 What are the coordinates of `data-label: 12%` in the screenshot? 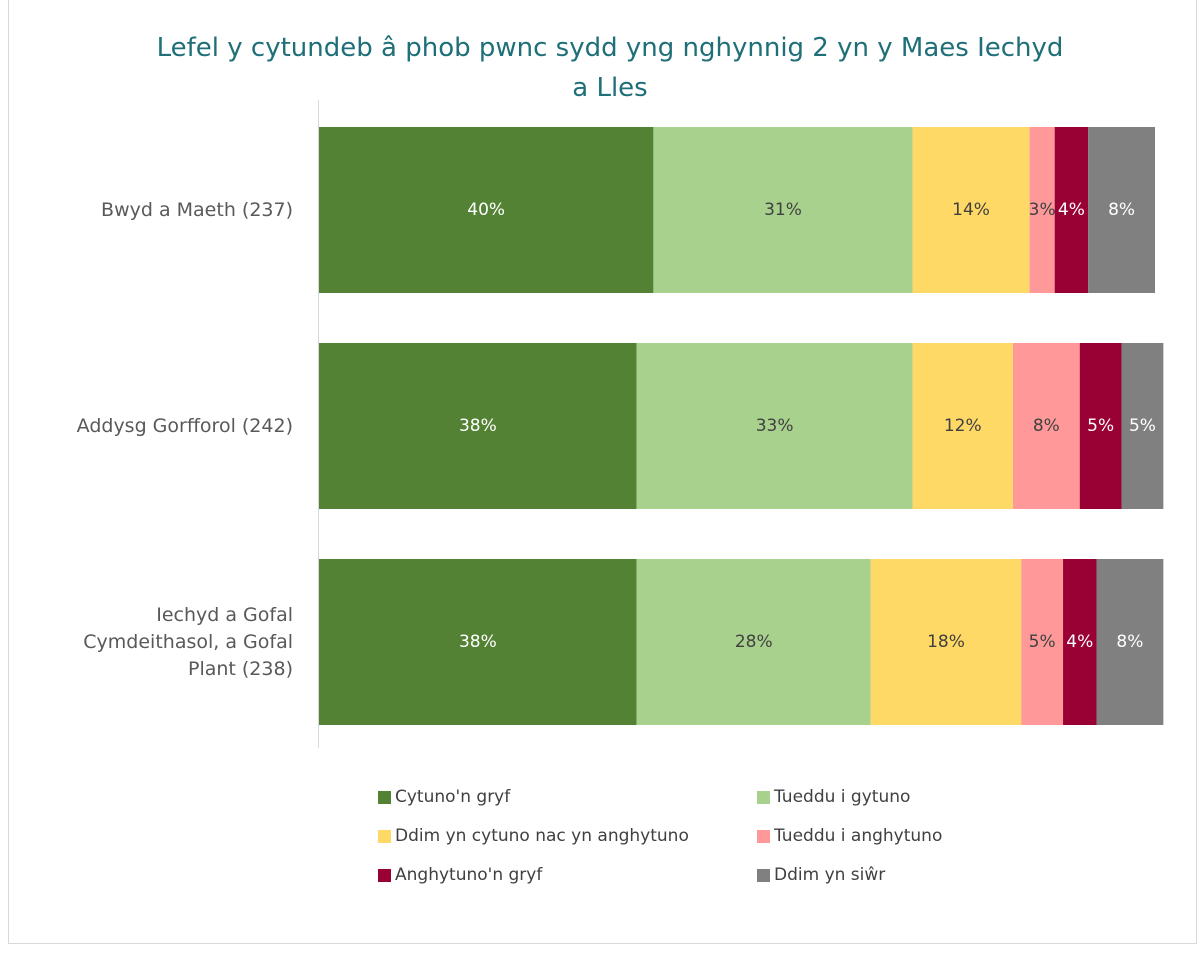 It's located at (963, 426).